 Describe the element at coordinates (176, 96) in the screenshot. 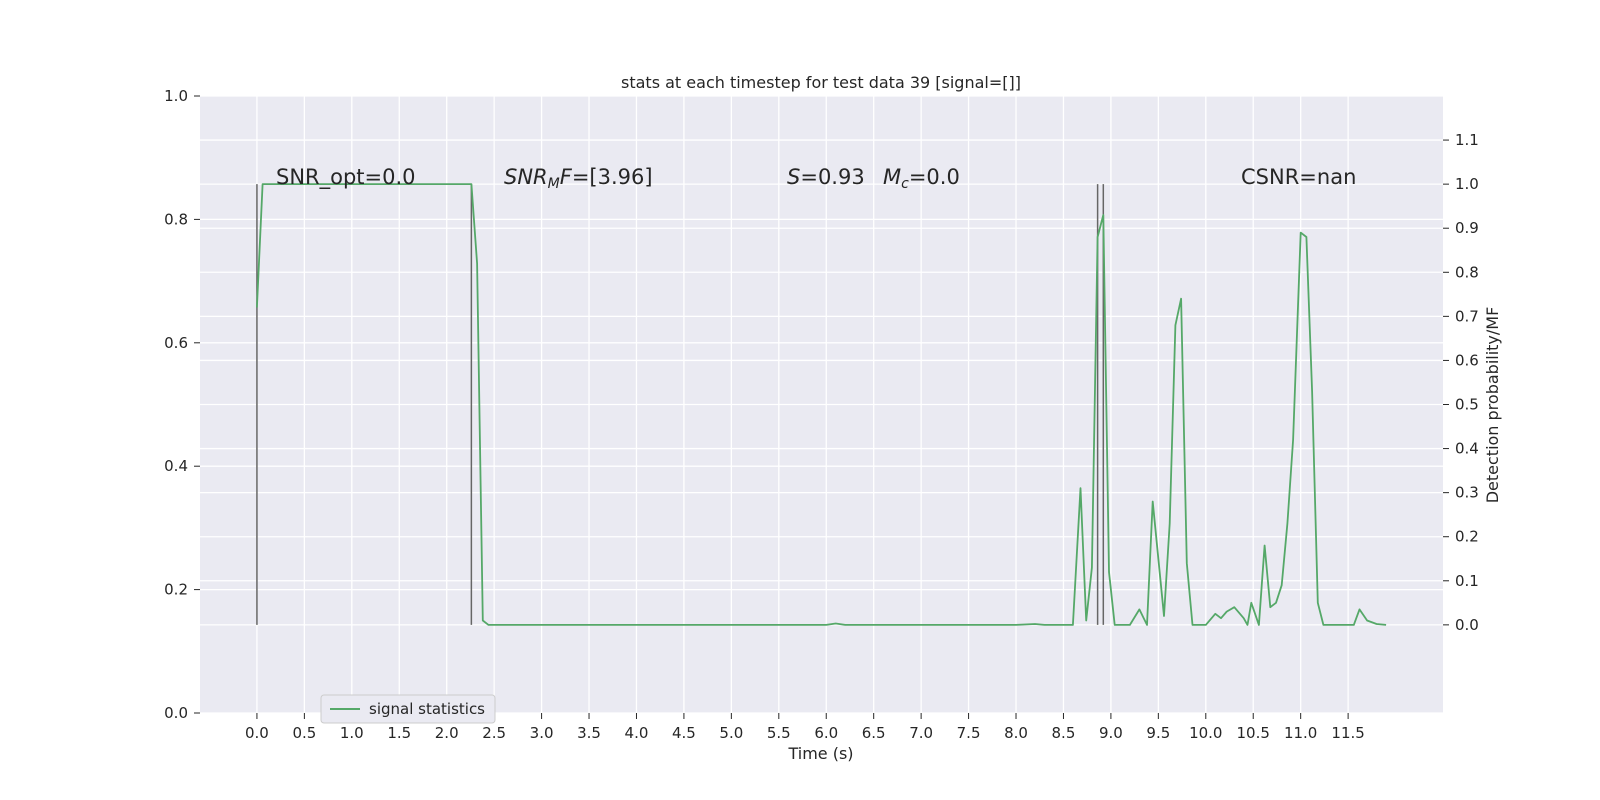

I see `y-tick-label: 1.0` at that location.